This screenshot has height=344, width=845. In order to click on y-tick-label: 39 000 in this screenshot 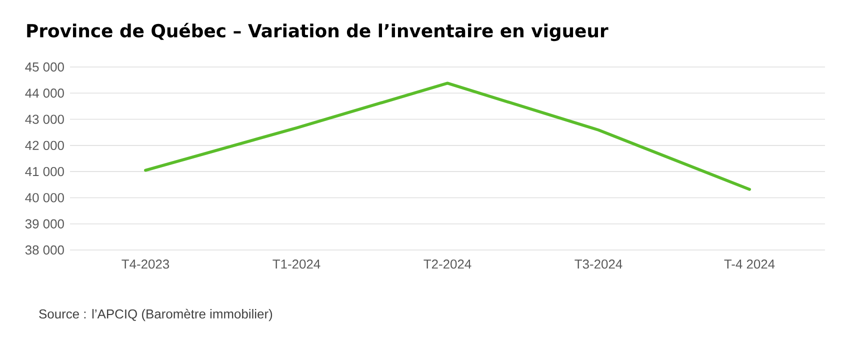, I will do `click(44, 223)`.